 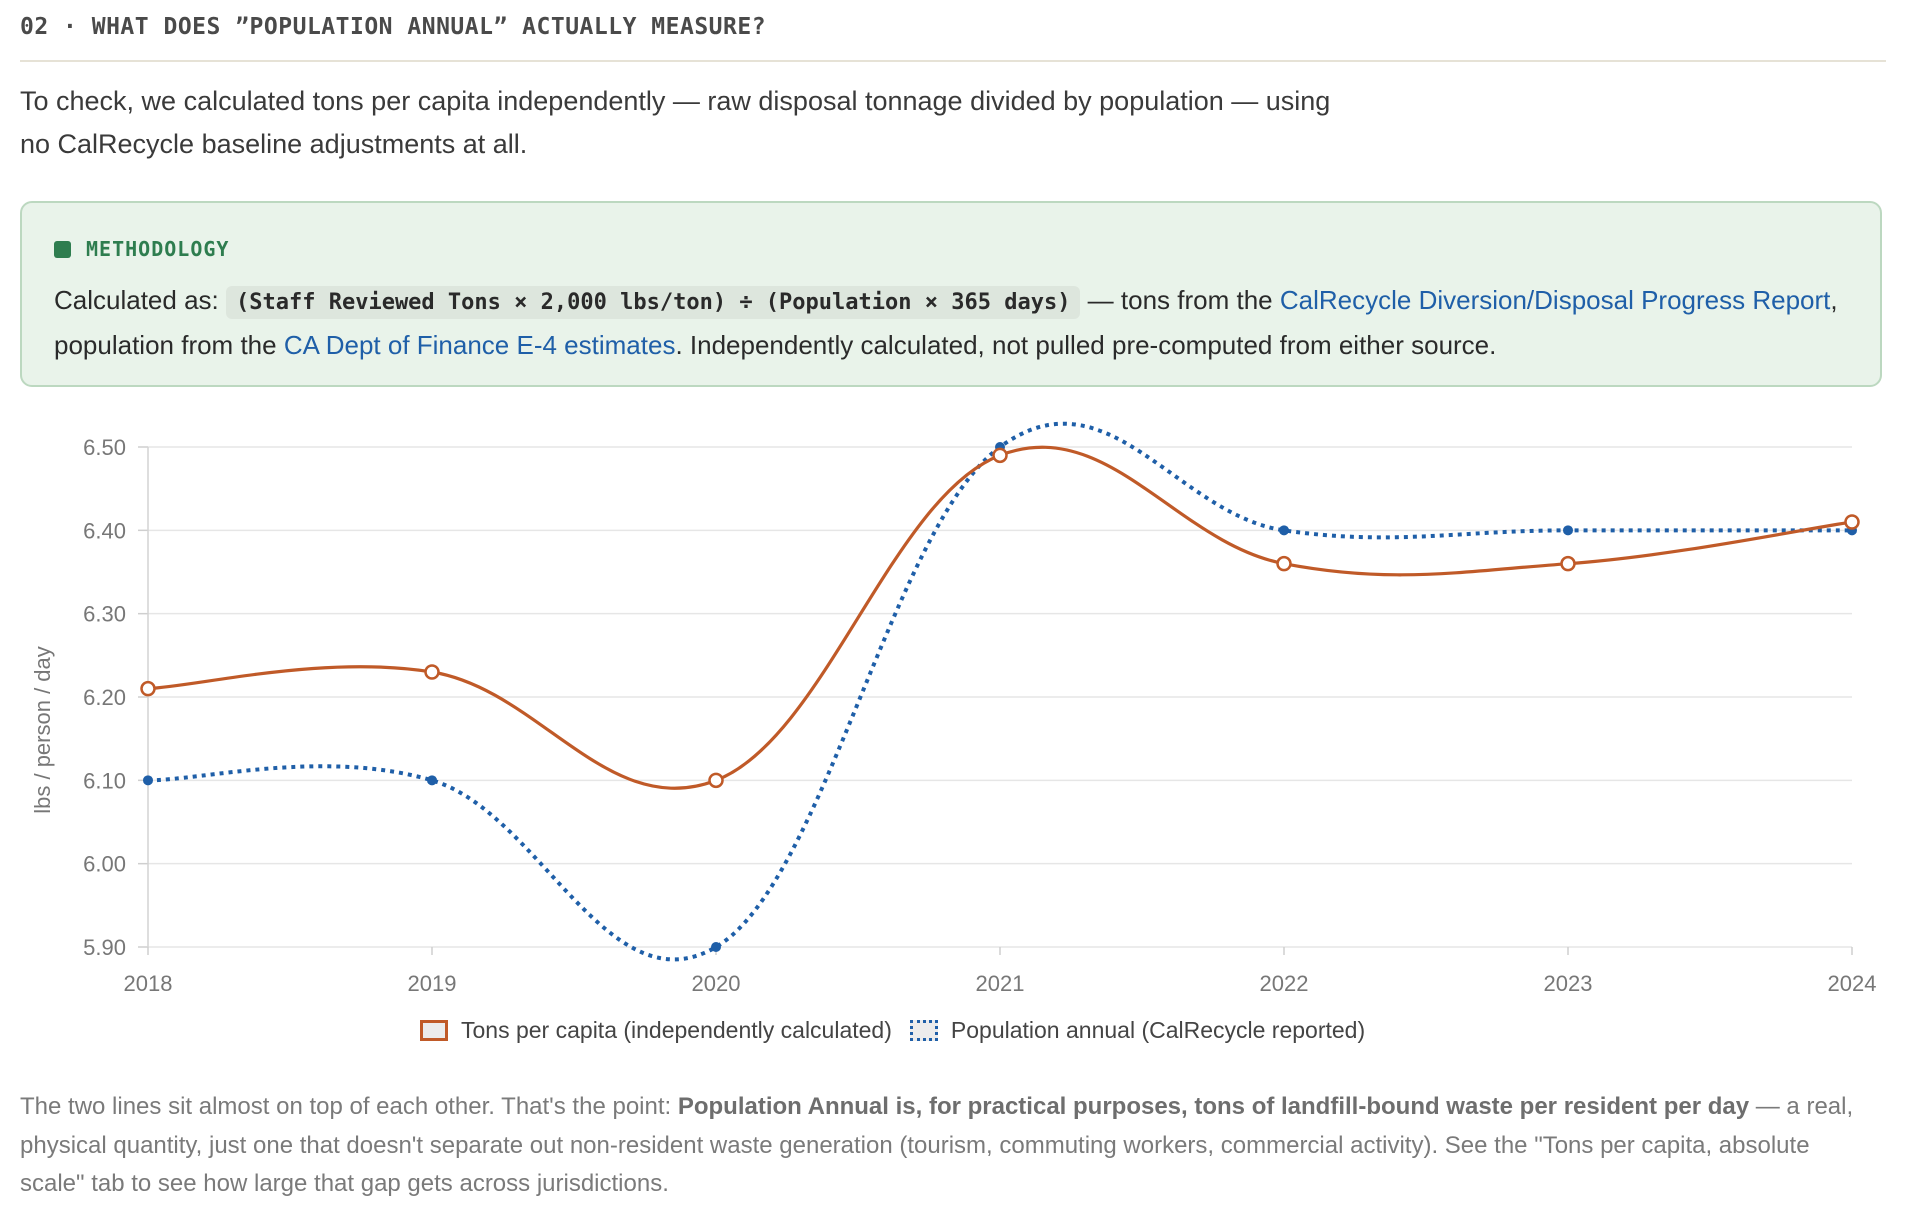 What do you see at coordinates (104, 614) in the screenshot?
I see `y-tick-label: 6.30` at bounding box center [104, 614].